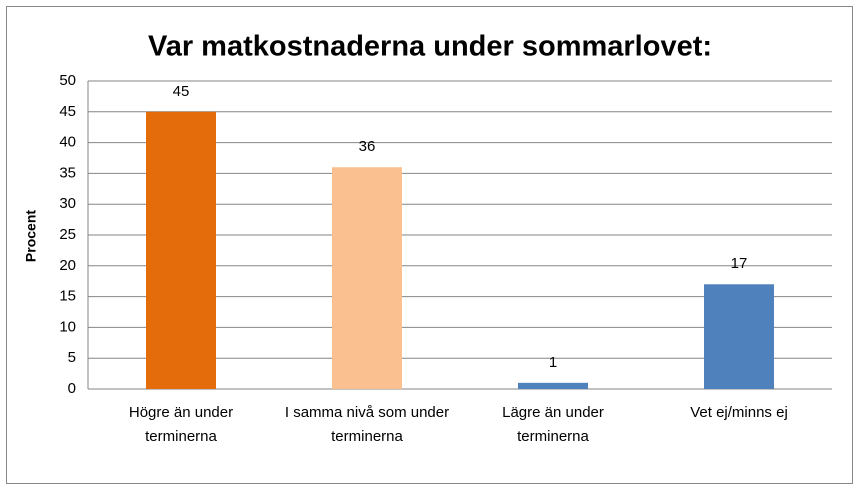  I want to click on y-tick-label: 45, so click(67, 111).